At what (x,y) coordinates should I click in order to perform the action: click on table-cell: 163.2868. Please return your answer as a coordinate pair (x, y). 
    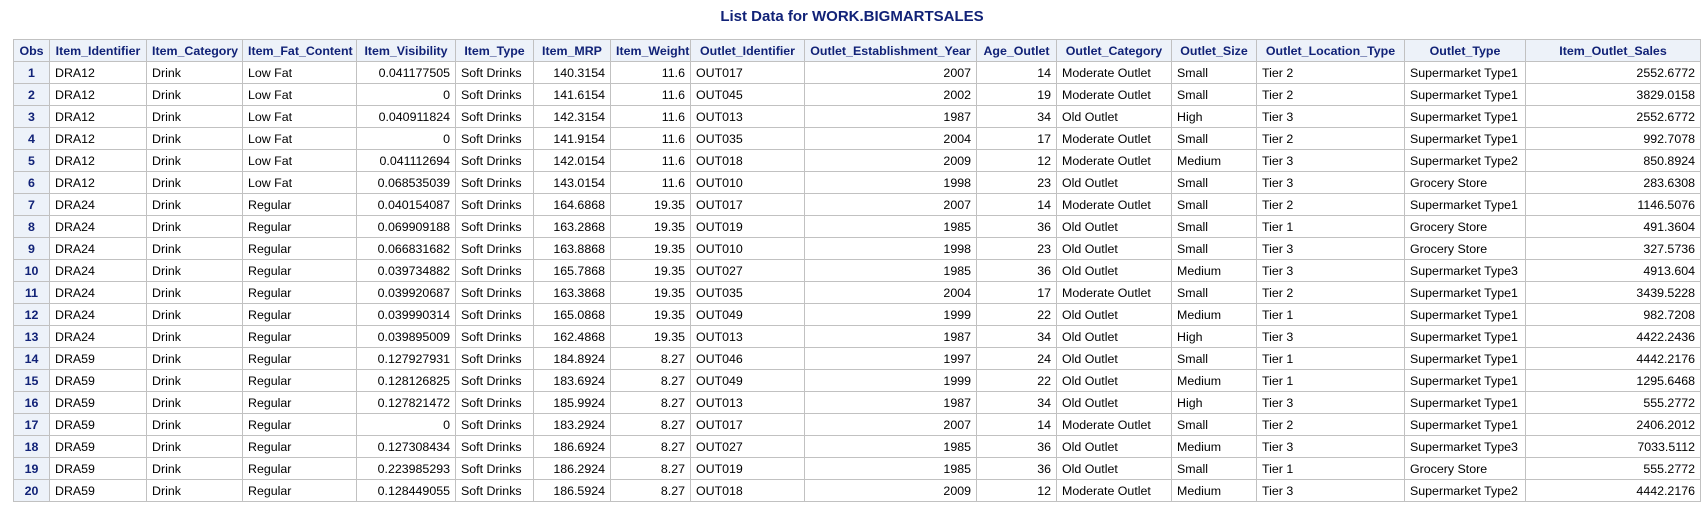
    Looking at the image, I should click on (572, 226).